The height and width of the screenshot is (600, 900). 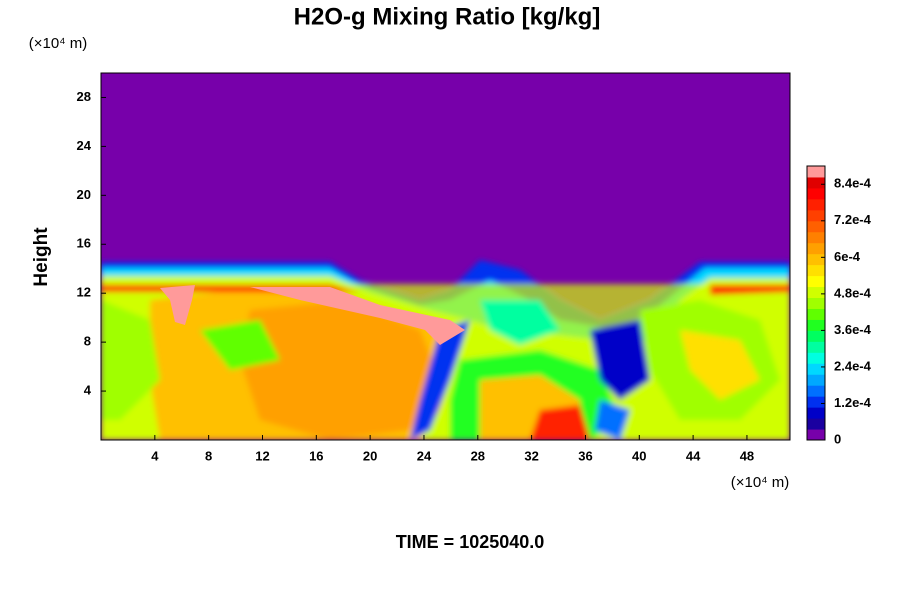 What do you see at coordinates (853, 183) in the screenshot?
I see `colorbar-tick-label: 8.4e-4` at bounding box center [853, 183].